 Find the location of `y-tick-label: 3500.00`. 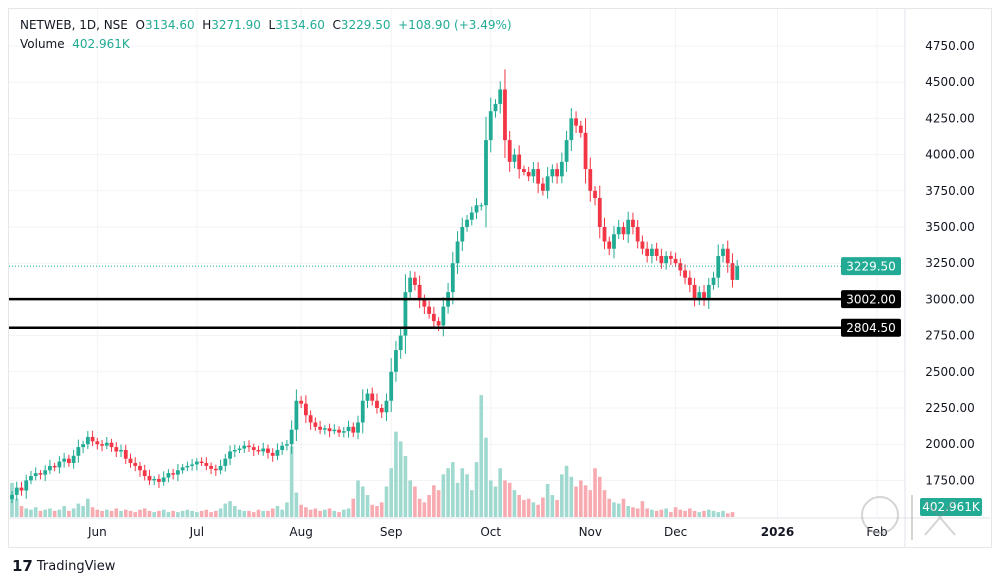

y-tick-label: 3500.00 is located at coordinates (950, 227).